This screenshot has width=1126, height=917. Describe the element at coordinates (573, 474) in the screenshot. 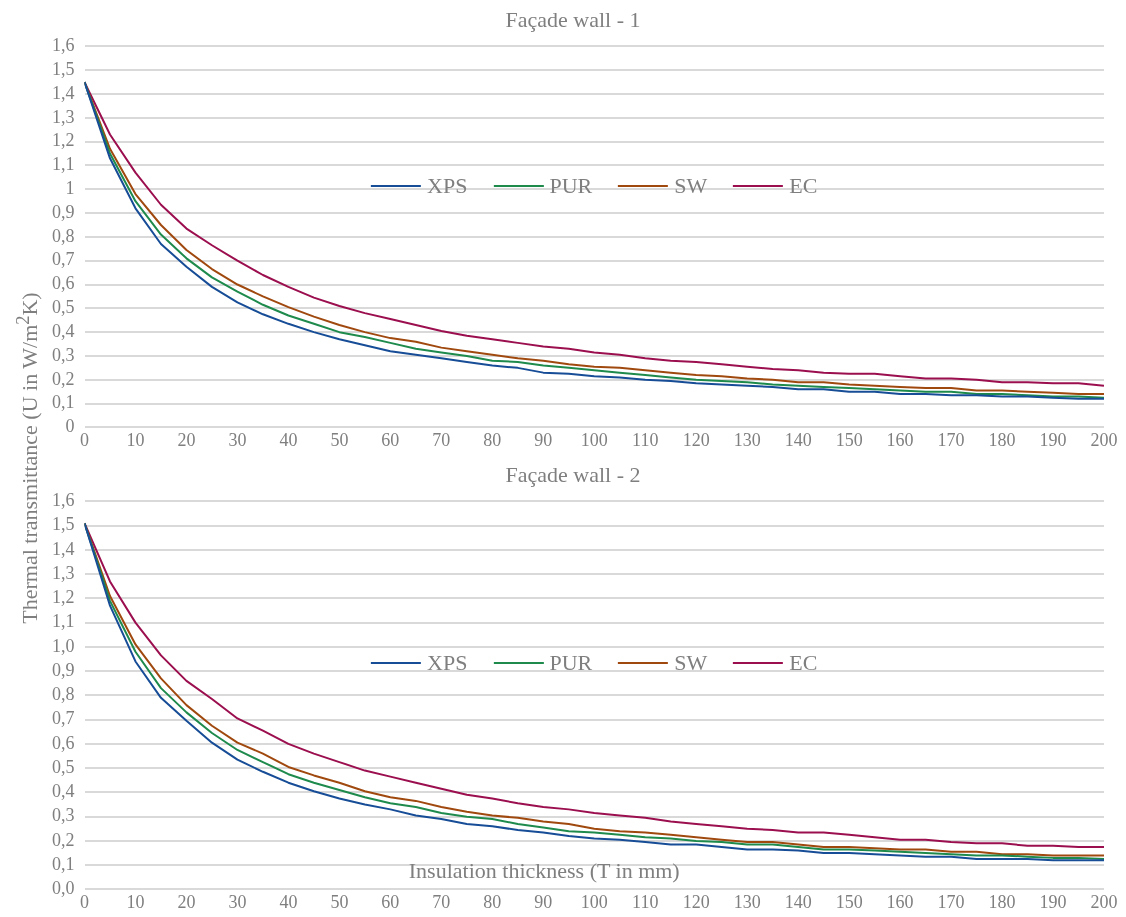

I see `chart-title: Façade wall - 2` at that location.